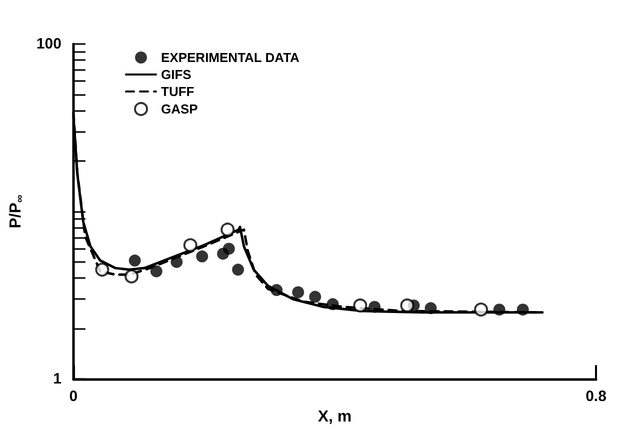 The width and height of the screenshot is (626, 430). Describe the element at coordinates (17, 211) in the screenshot. I see `y-axis-title: P/P∞` at that location.